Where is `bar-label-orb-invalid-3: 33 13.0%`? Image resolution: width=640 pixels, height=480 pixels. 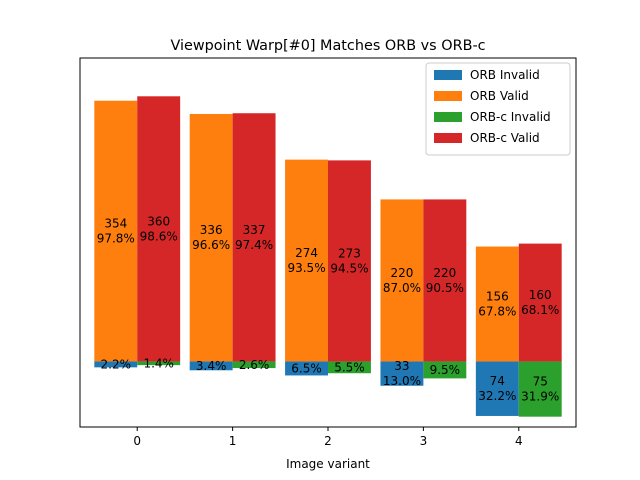
bar-label-orb-invalid-3: 33 13.0% is located at coordinates (402, 373).